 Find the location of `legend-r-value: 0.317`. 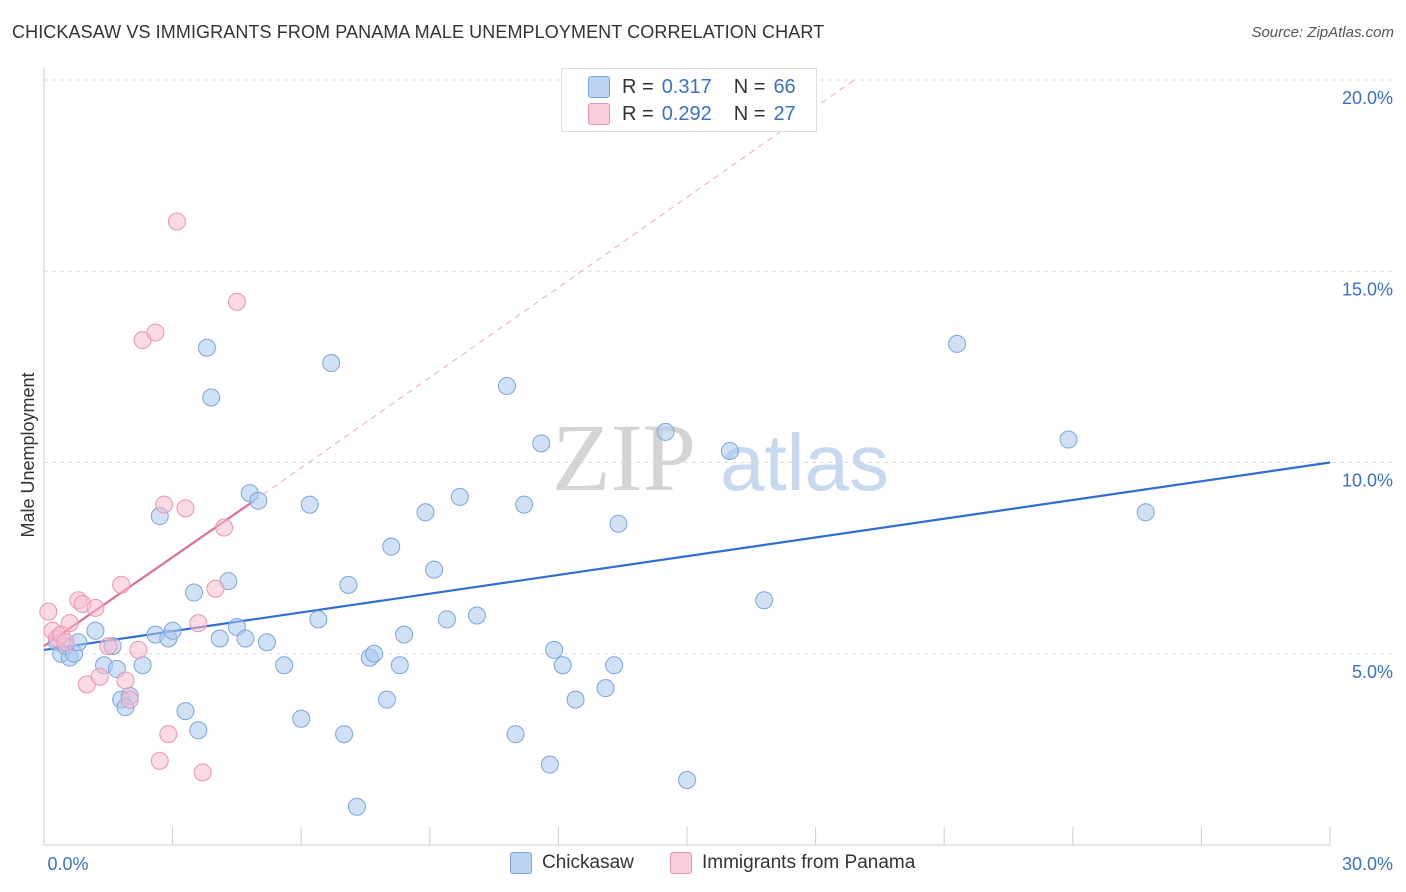

legend-r-value: 0.317 is located at coordinates (686, 86).